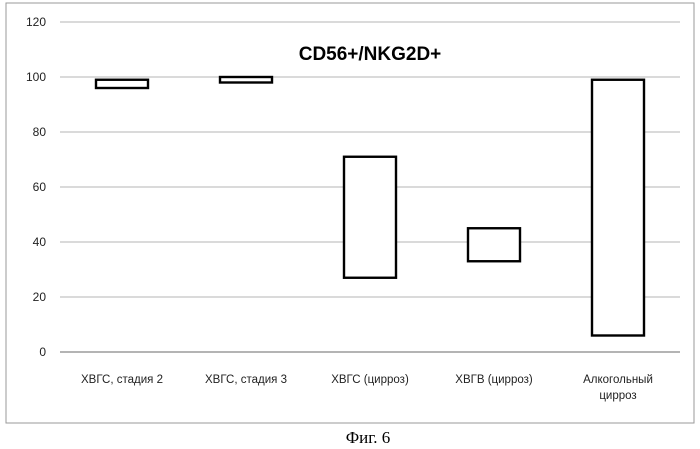 The width and height of the screenshot is (700, 449). I want to click on y-tick-label: 0, so click(42, 352).